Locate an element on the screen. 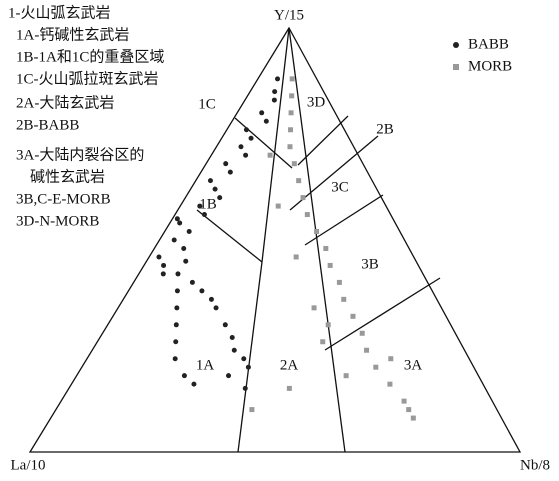 This screenshot has width=559, height=481. region-label: 3D is located at coordinates (316, 102).